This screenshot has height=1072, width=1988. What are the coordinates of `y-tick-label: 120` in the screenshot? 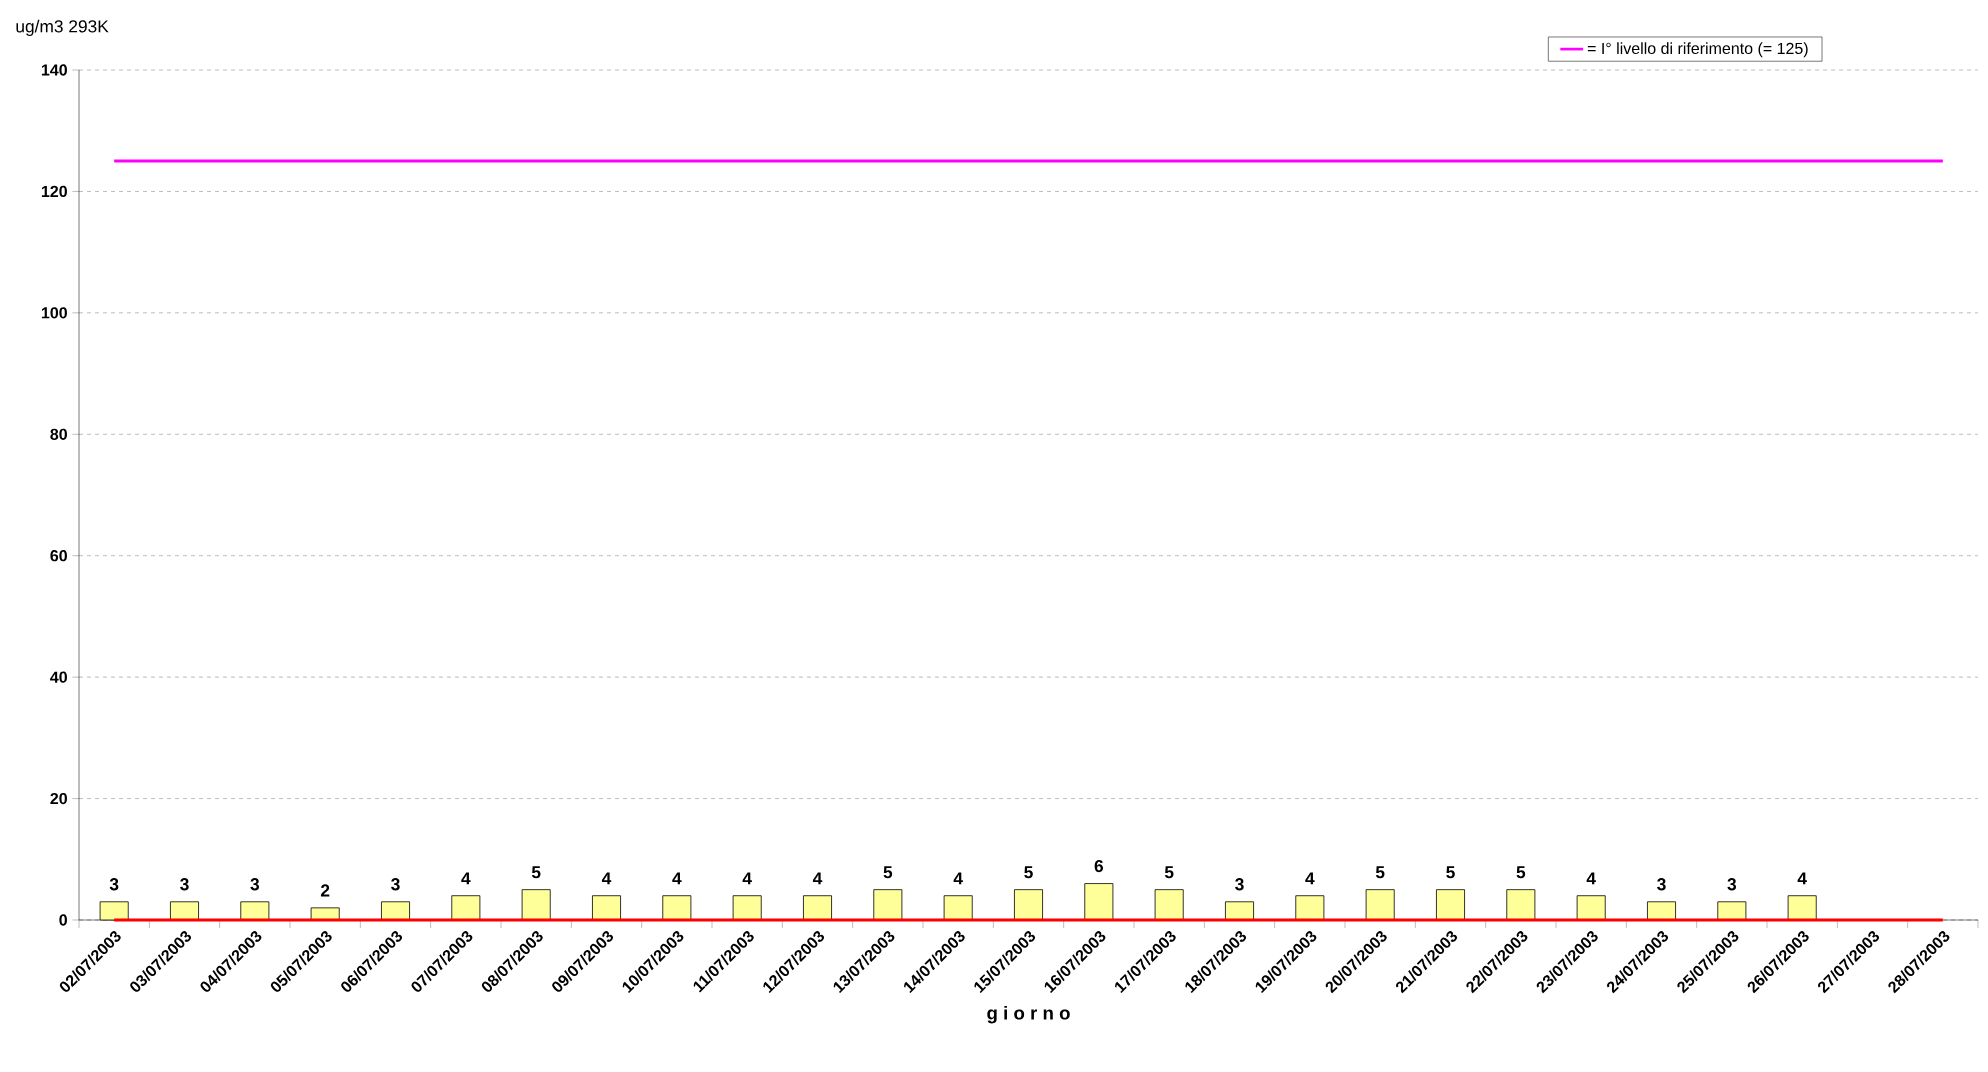 It's located at (54, 191).